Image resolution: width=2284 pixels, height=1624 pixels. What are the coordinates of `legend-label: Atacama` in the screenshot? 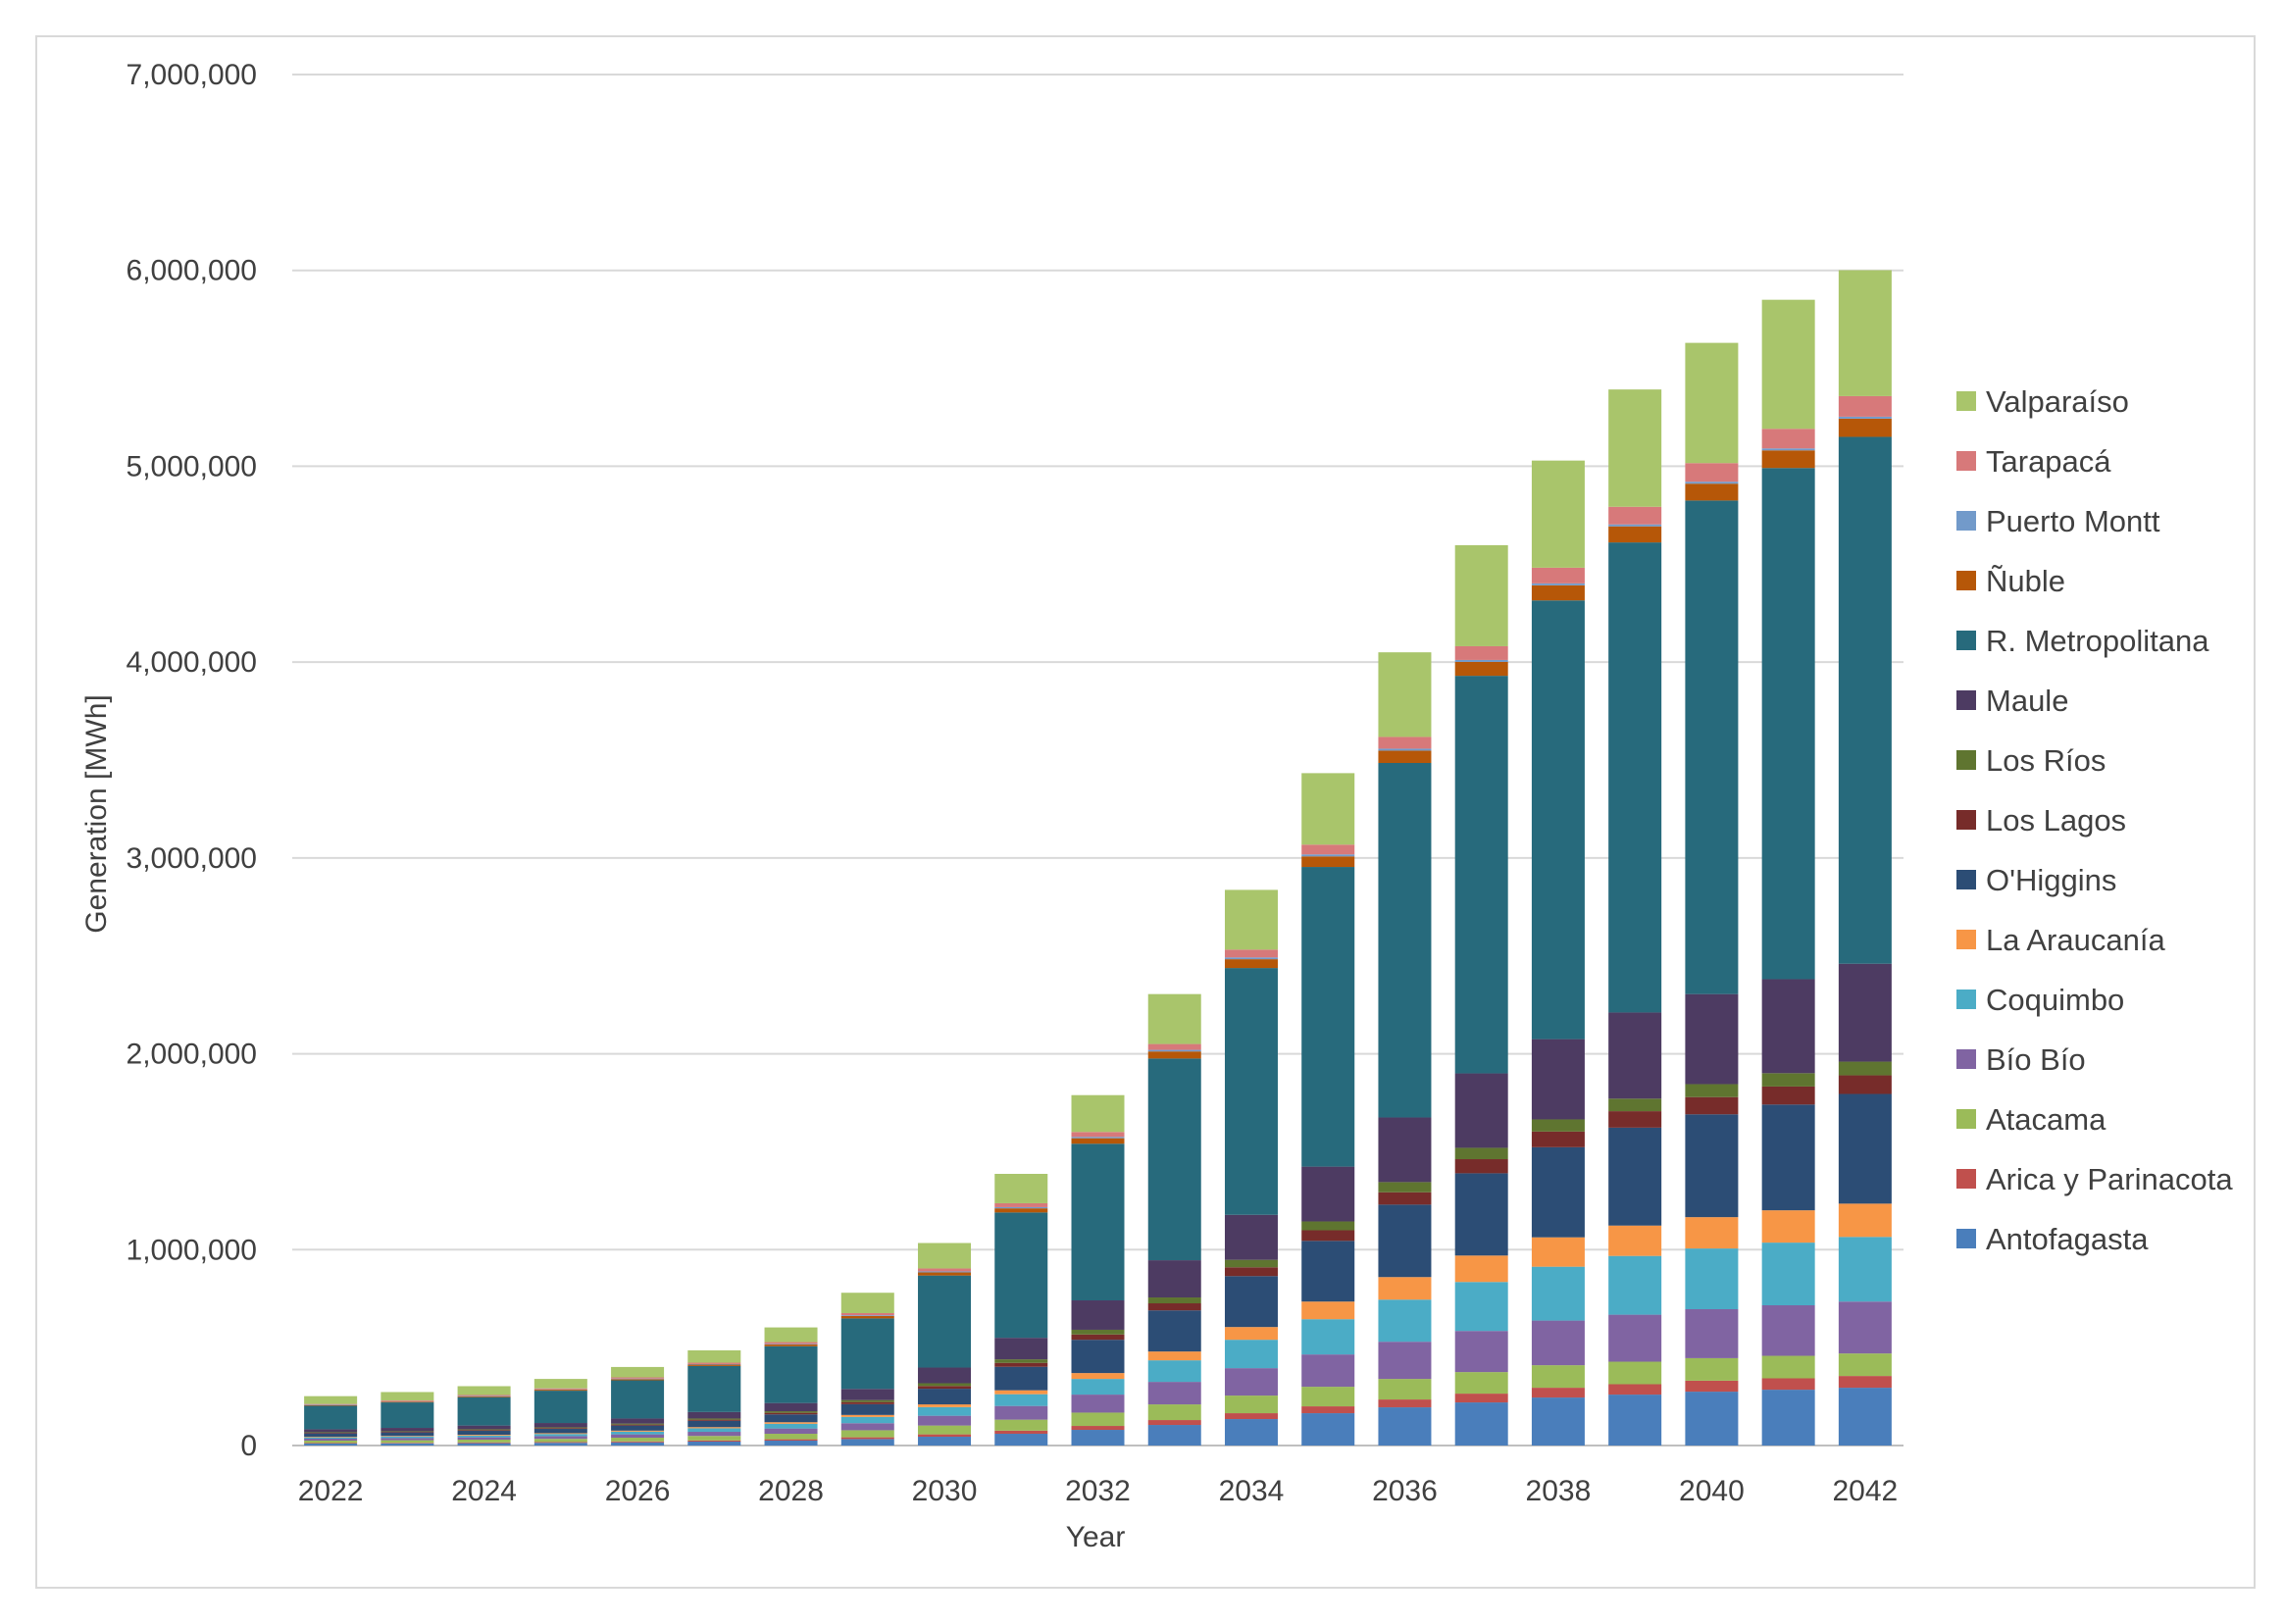 It's located at (2046, 1119).